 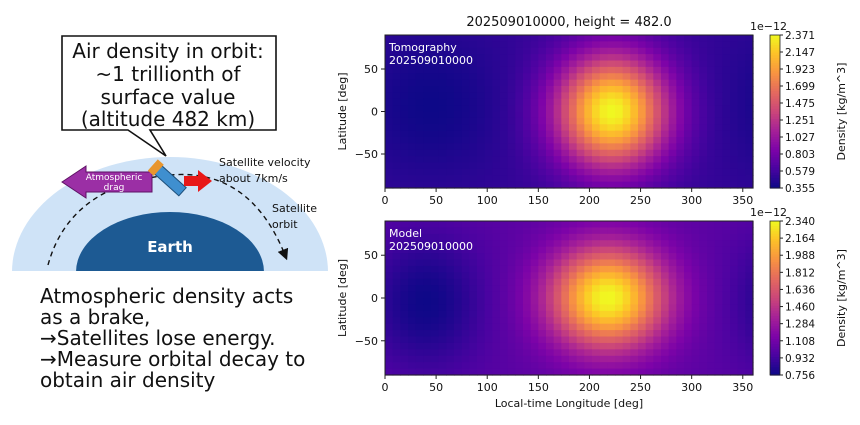 What do you see at coordinates (800, 308) in the screenshot?
I see `colorbar-tick-label: 1.460` at bounding box center [800, 308].